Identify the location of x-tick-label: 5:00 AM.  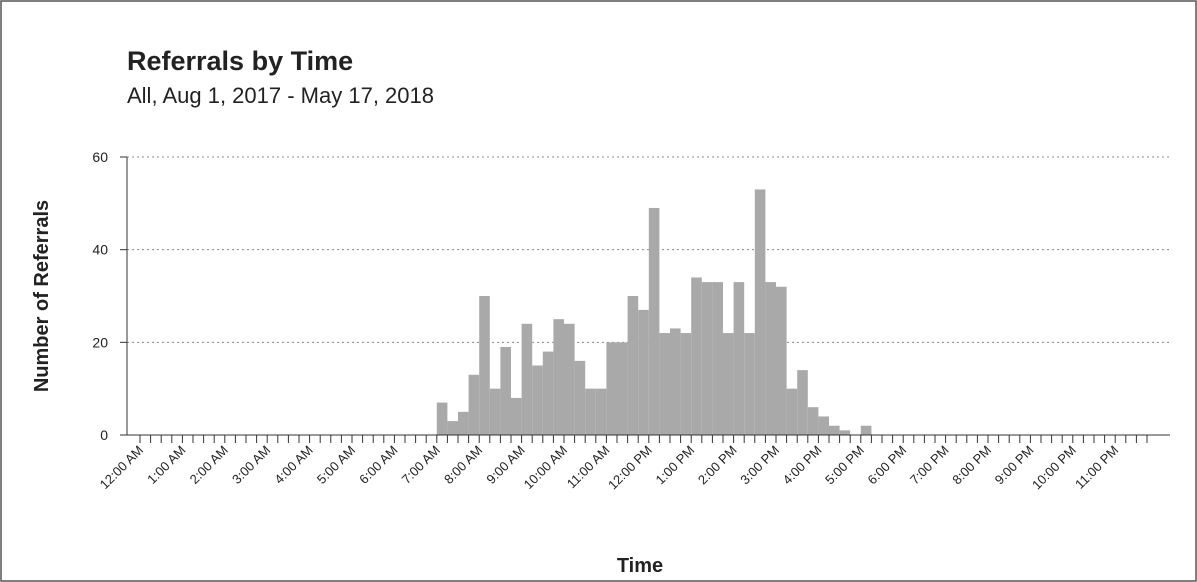
(336, 465).